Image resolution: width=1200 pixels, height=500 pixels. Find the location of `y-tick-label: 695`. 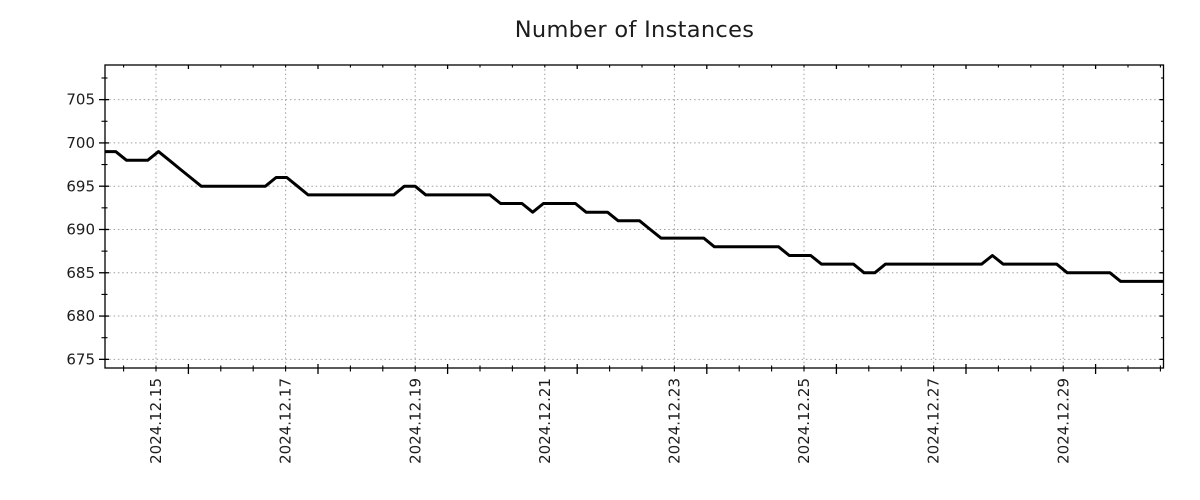

y-tick-label: 695 is located at coordinates (80, 186).